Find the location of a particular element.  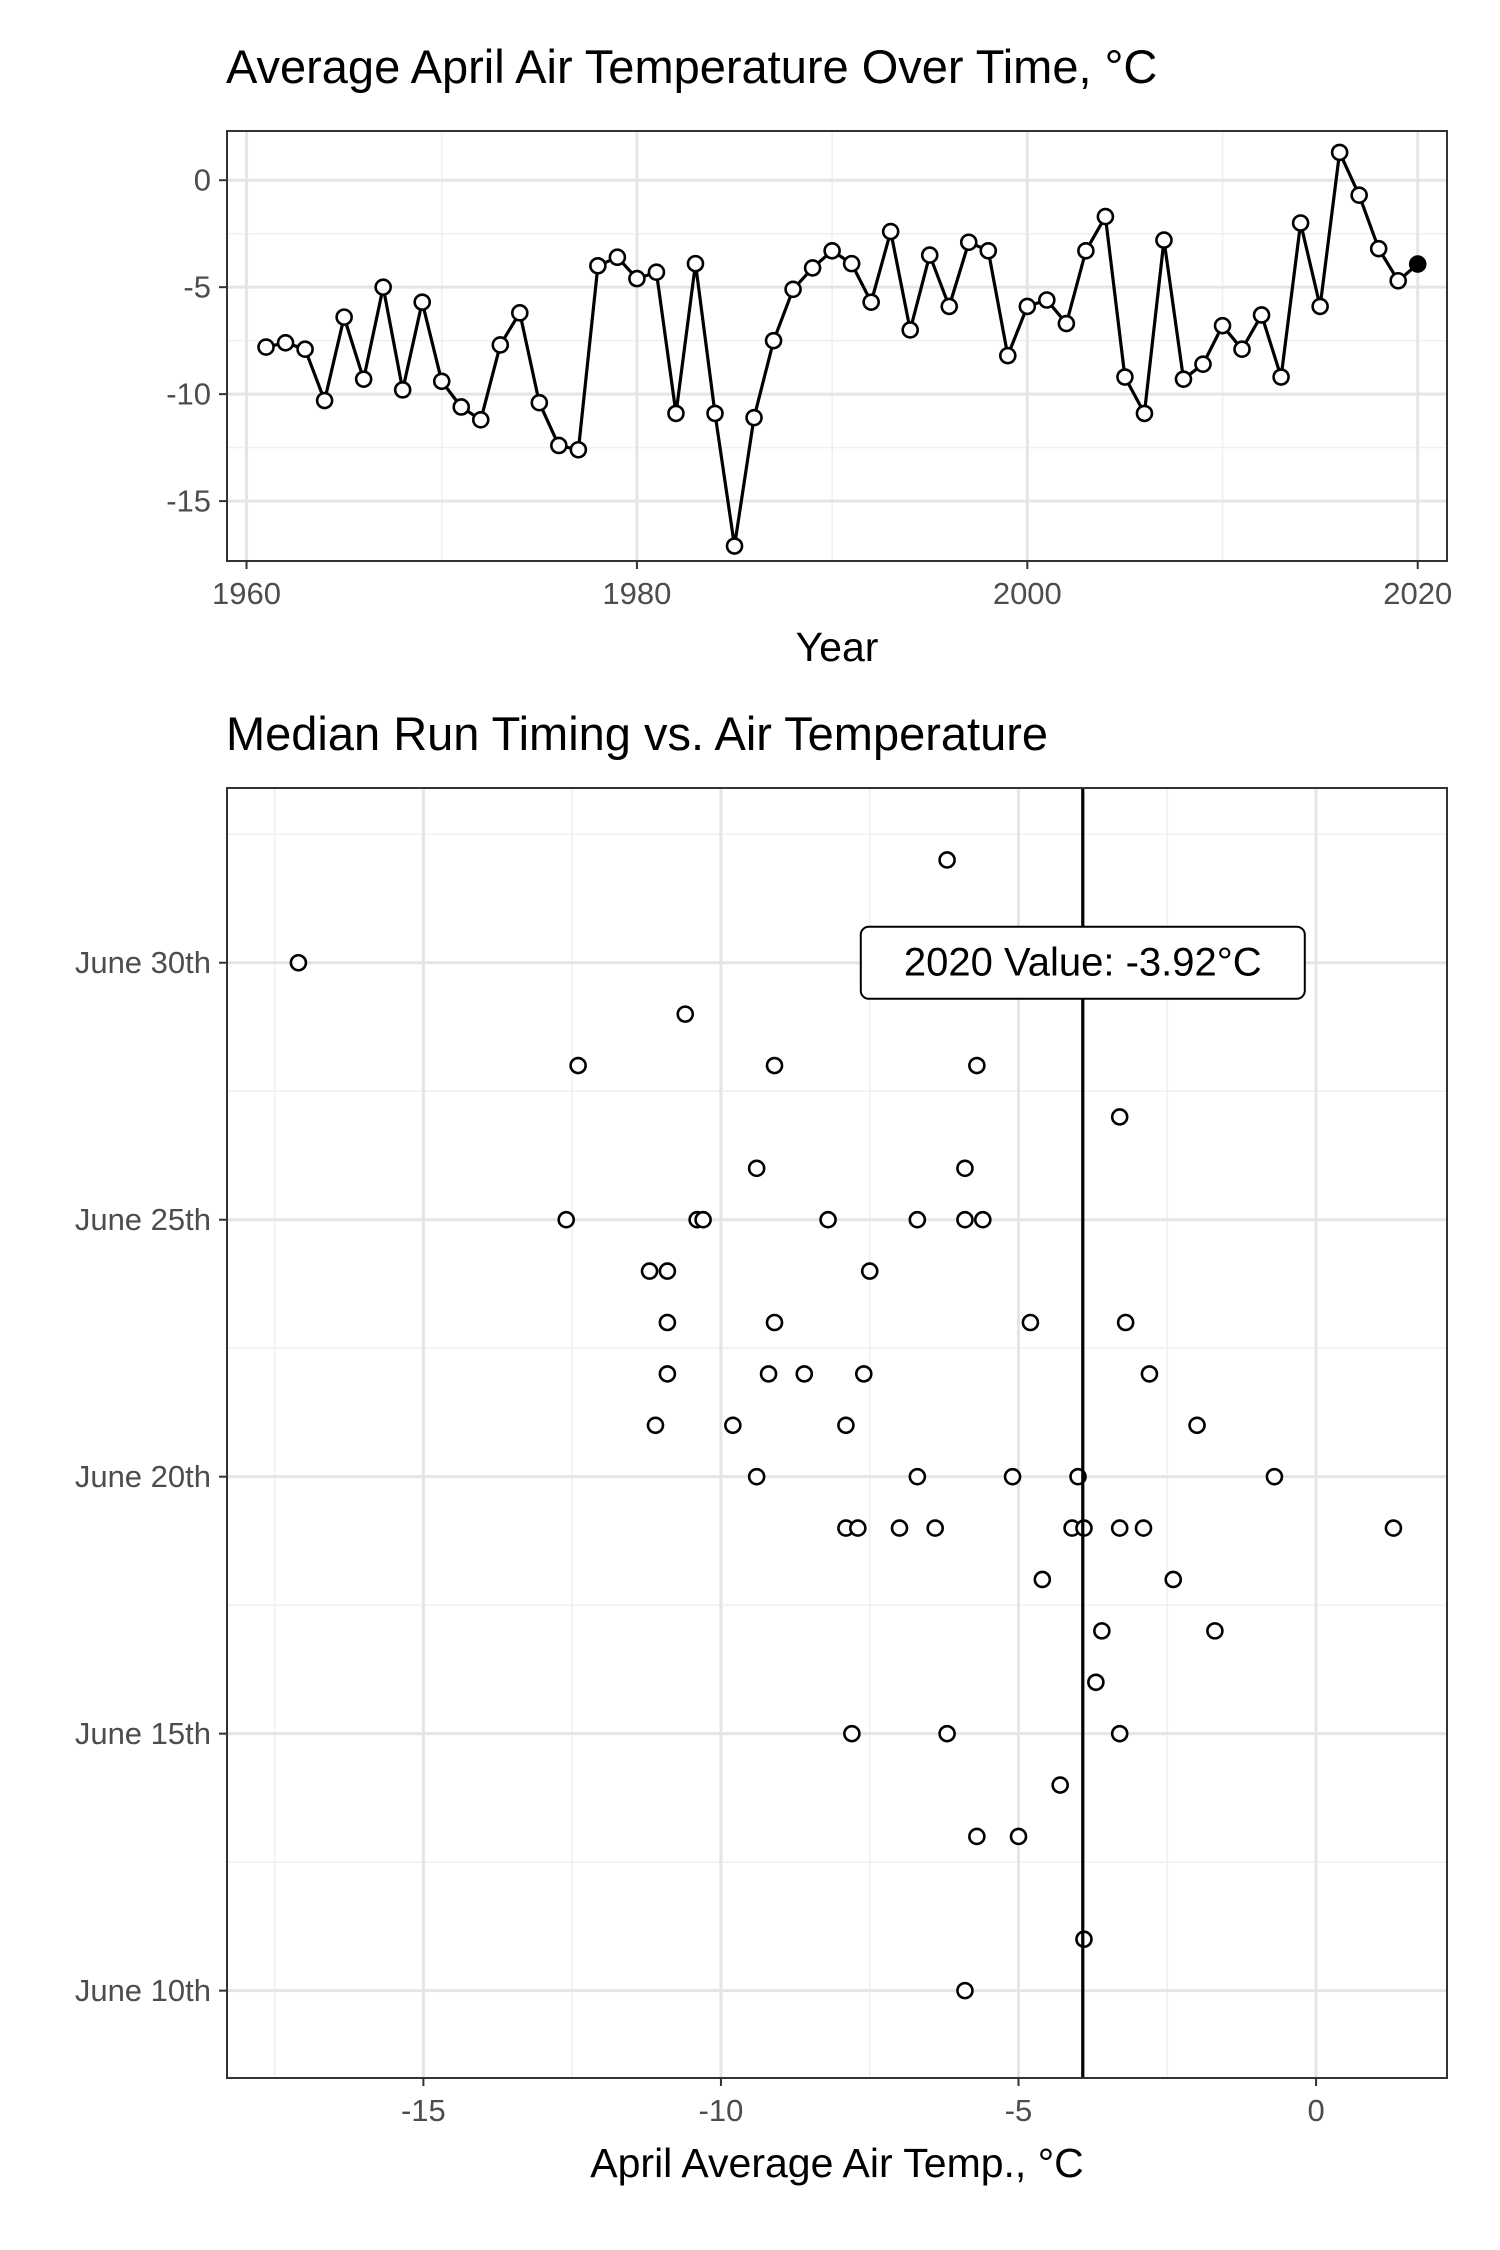

reference-label-text: 2020 Value: -3.92°C is located at coordinates (1083, 963).